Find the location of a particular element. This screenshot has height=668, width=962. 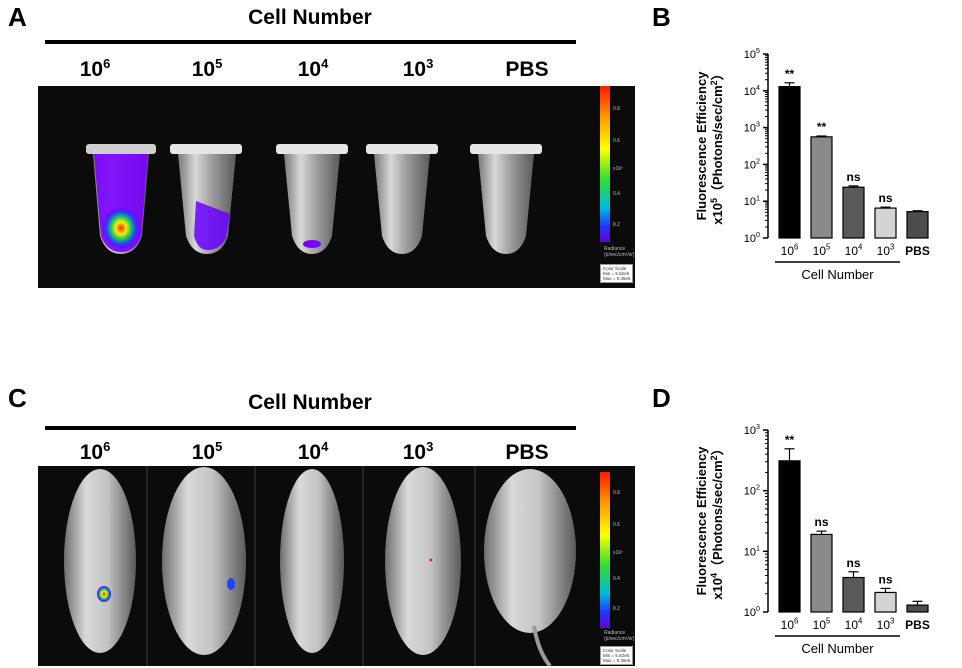

panel-a-col-5: PBS is located at coordinates (527, 69).